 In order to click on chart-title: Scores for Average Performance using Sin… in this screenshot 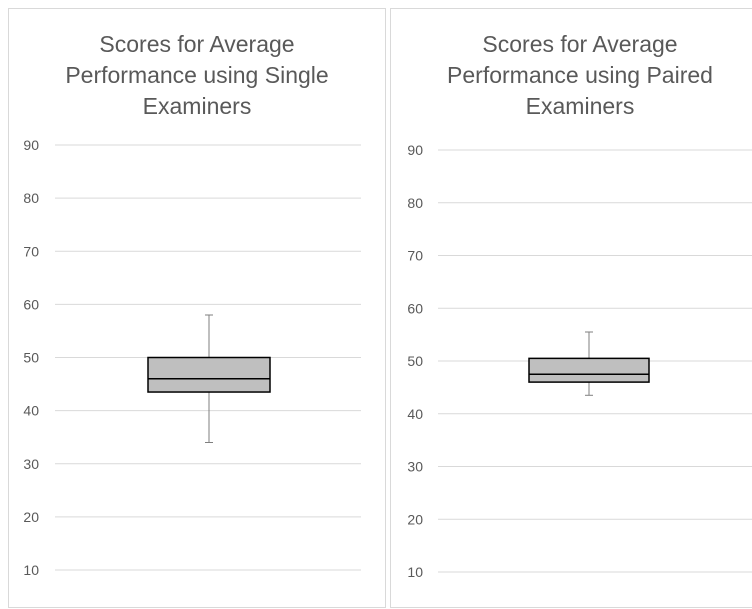, I will do `click(197, 75)`.